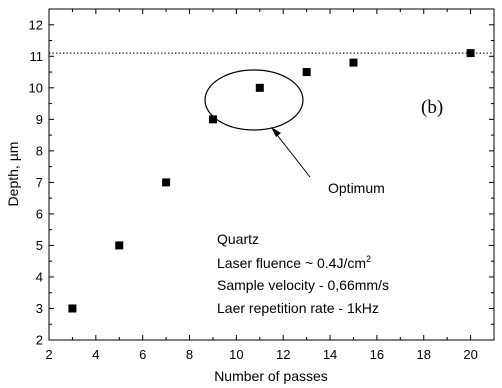 The image size is (502, 388). I want to click on x-tick-label: 18, so click(424, 354).